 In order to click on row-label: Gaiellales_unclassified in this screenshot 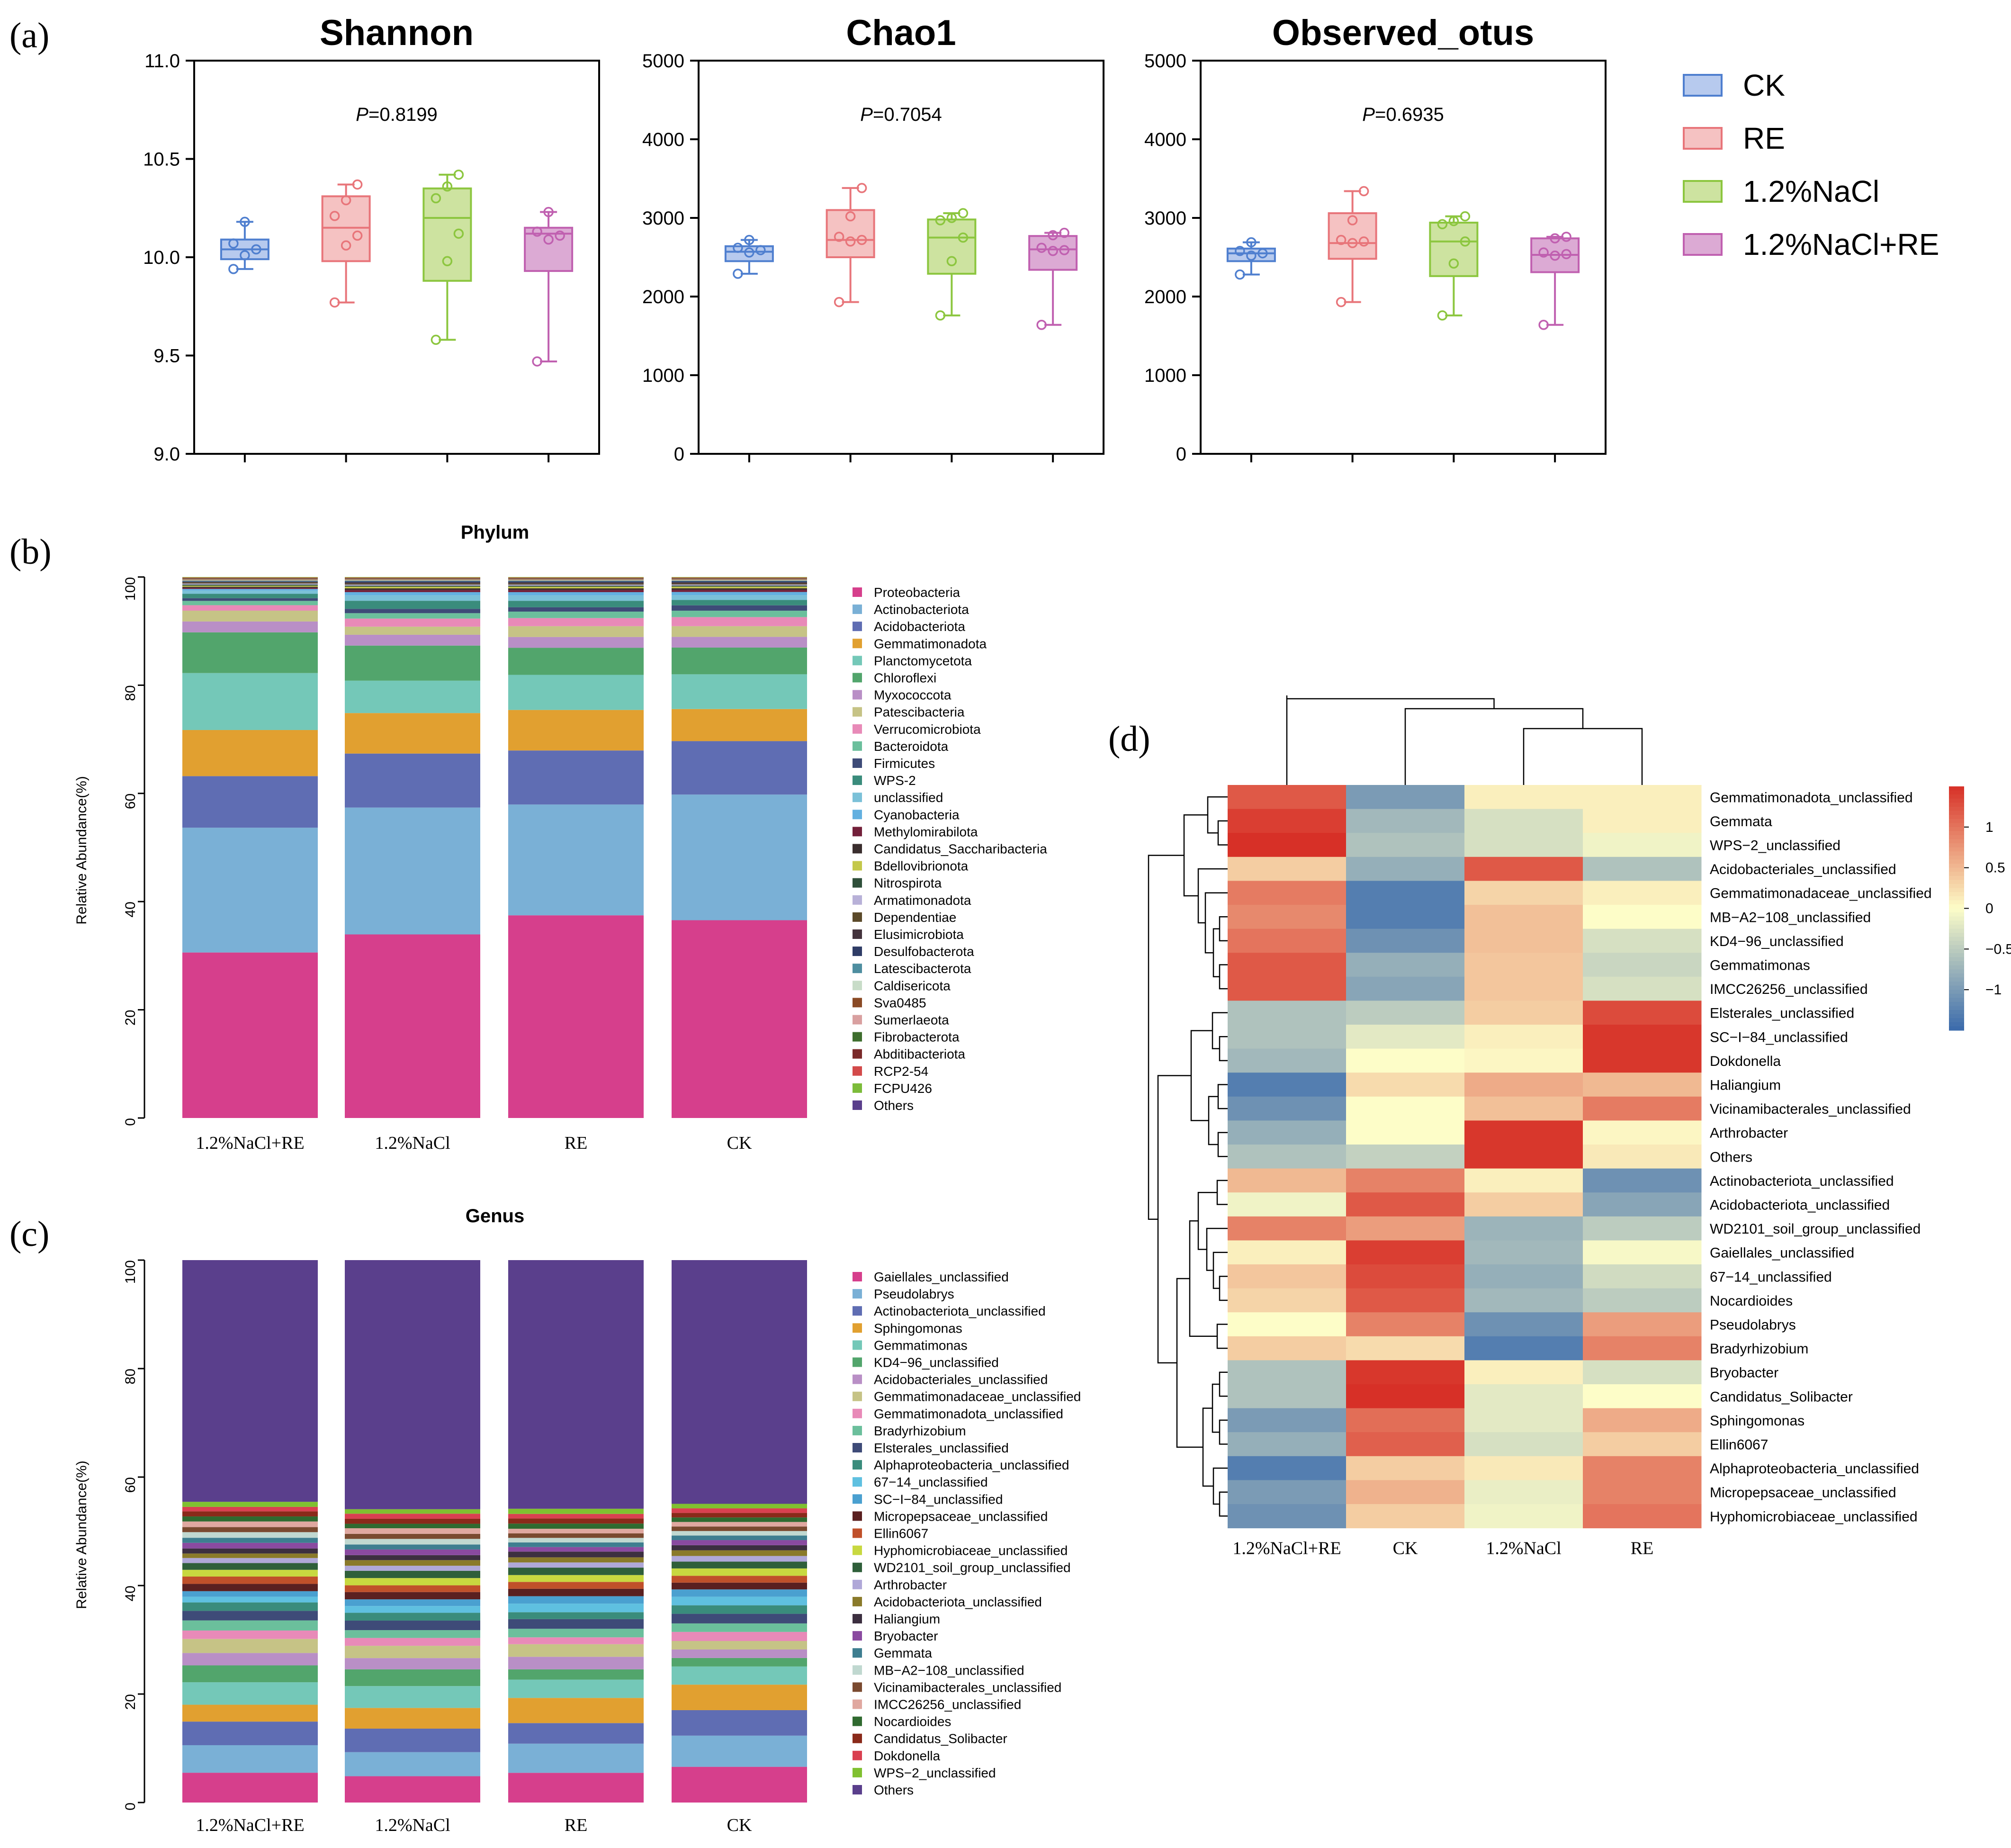, I will do `click(1782, 1253)`.